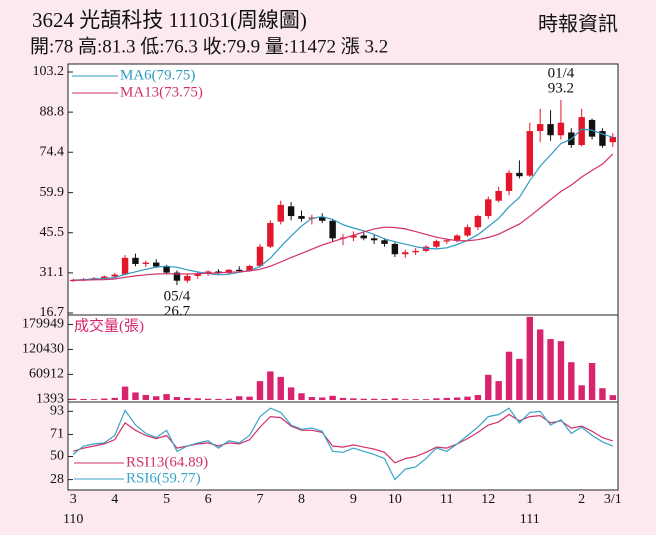 The height and width of the screenshot is (535, 656). Describe the element at coordinates (52, 111) in the screenshot. I see `y-tick-label: 88.8` at that location.